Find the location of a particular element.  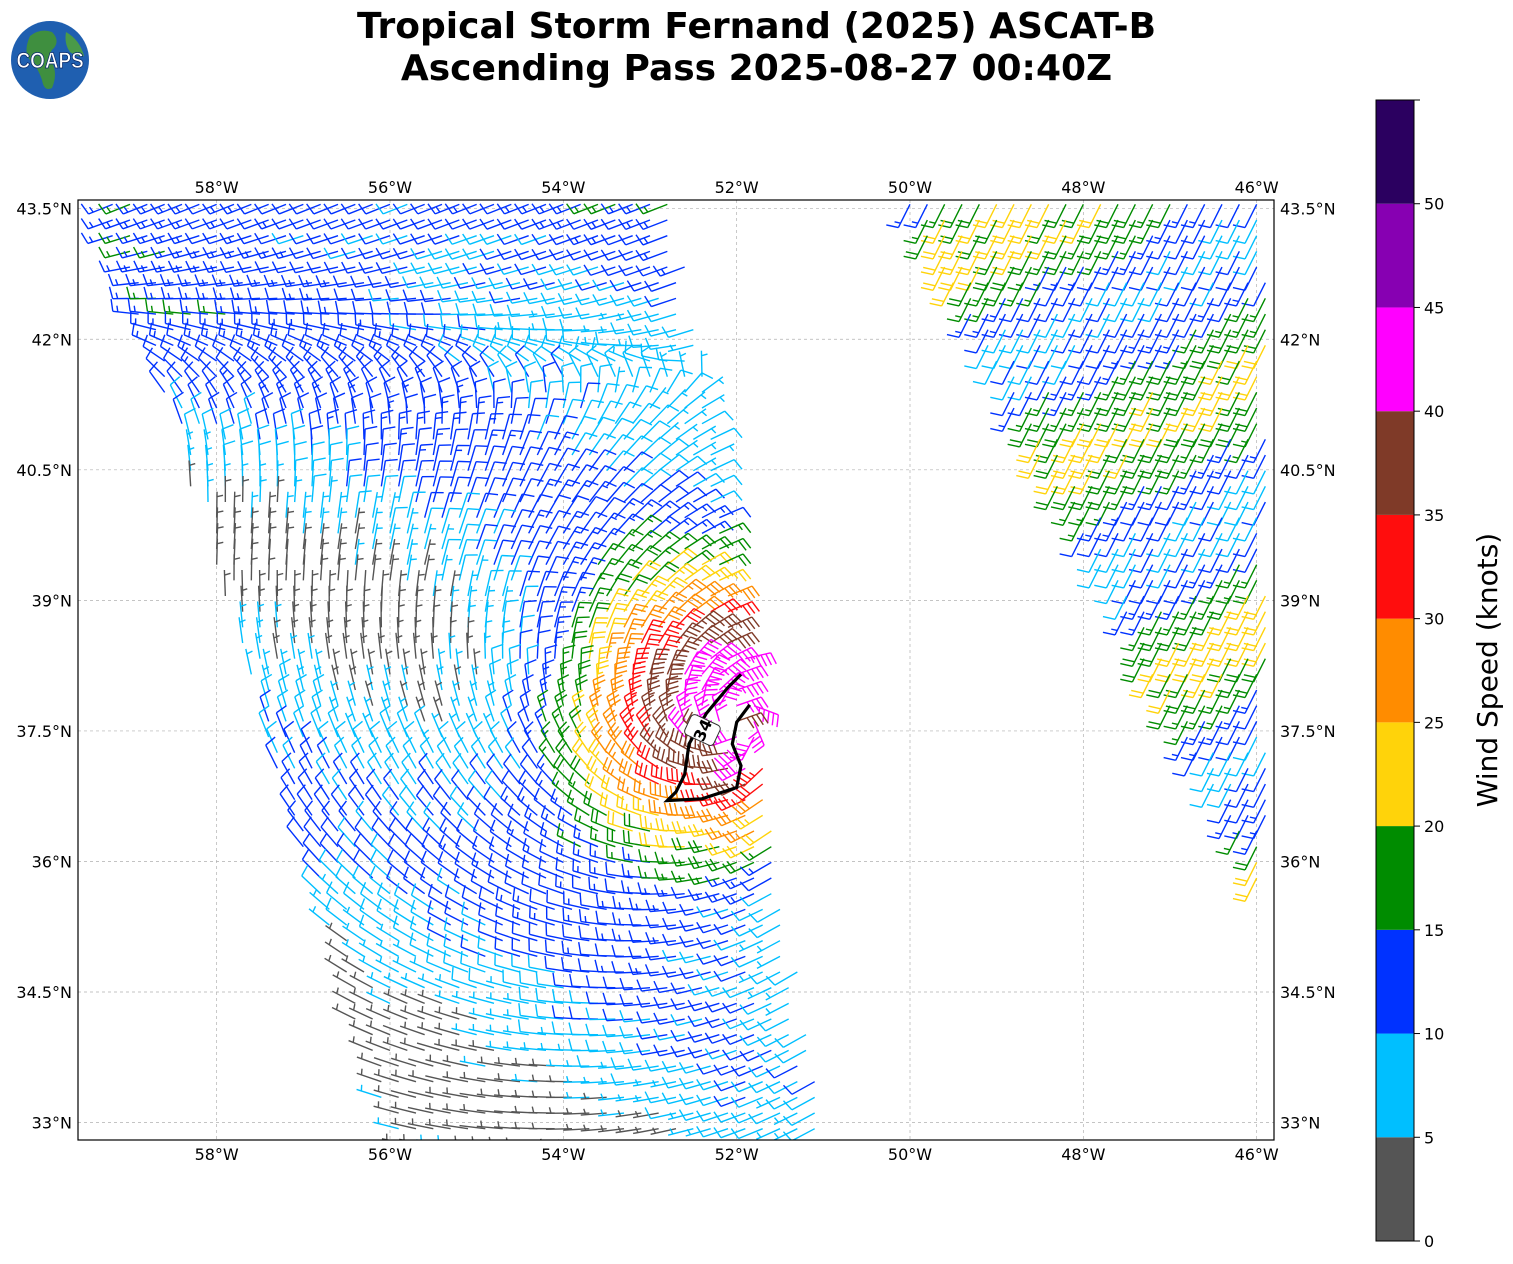

colorbar-tick-label: 30 is located at coordinates (1434, 619).